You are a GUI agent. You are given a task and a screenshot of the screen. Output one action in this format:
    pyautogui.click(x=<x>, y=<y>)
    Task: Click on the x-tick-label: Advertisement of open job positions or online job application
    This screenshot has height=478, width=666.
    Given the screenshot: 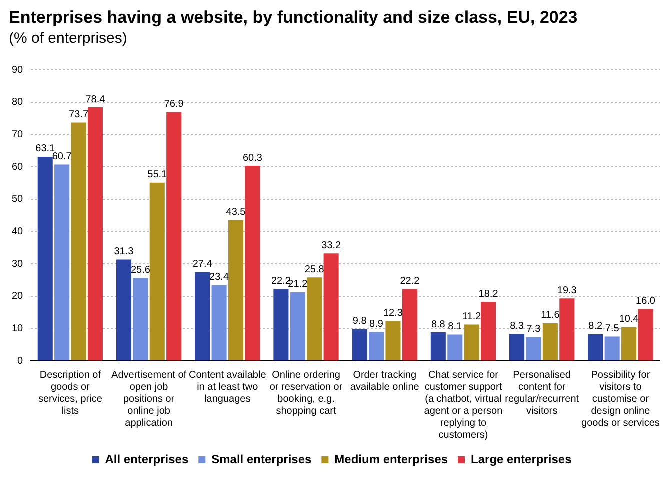 What is the action you would take?
    pyautogui.click(x=149, y=399)
    